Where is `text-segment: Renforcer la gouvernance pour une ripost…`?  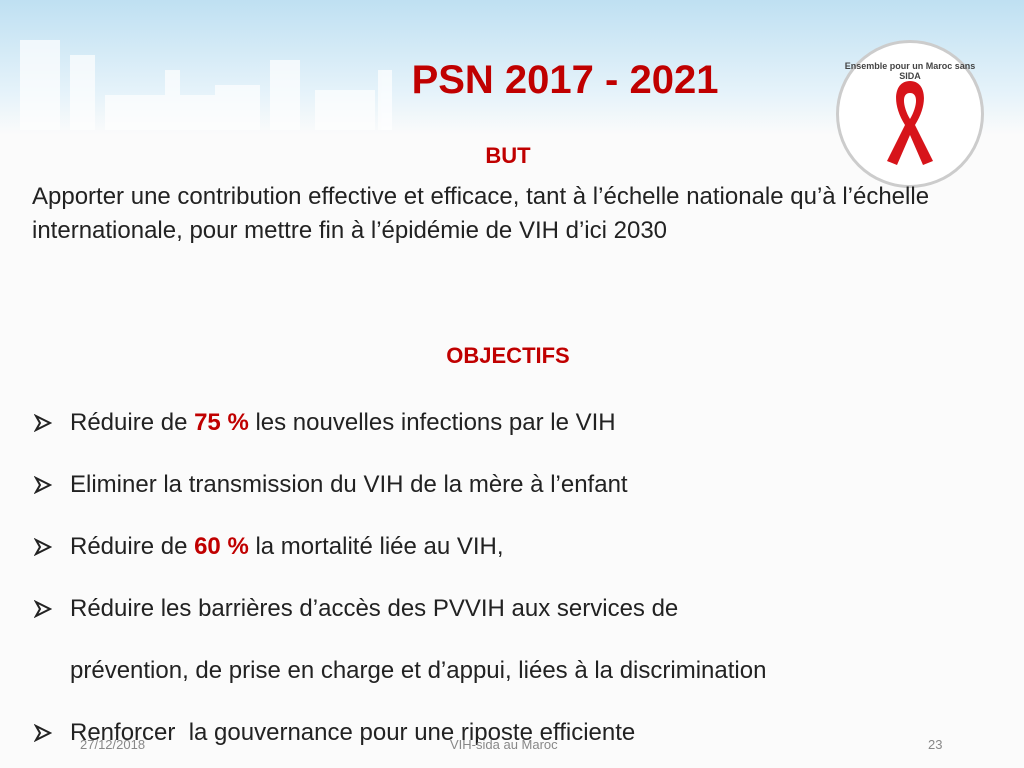 text-segment: Renforcer la gouvernance pour une ripost… is located at coordinates (353, 732).